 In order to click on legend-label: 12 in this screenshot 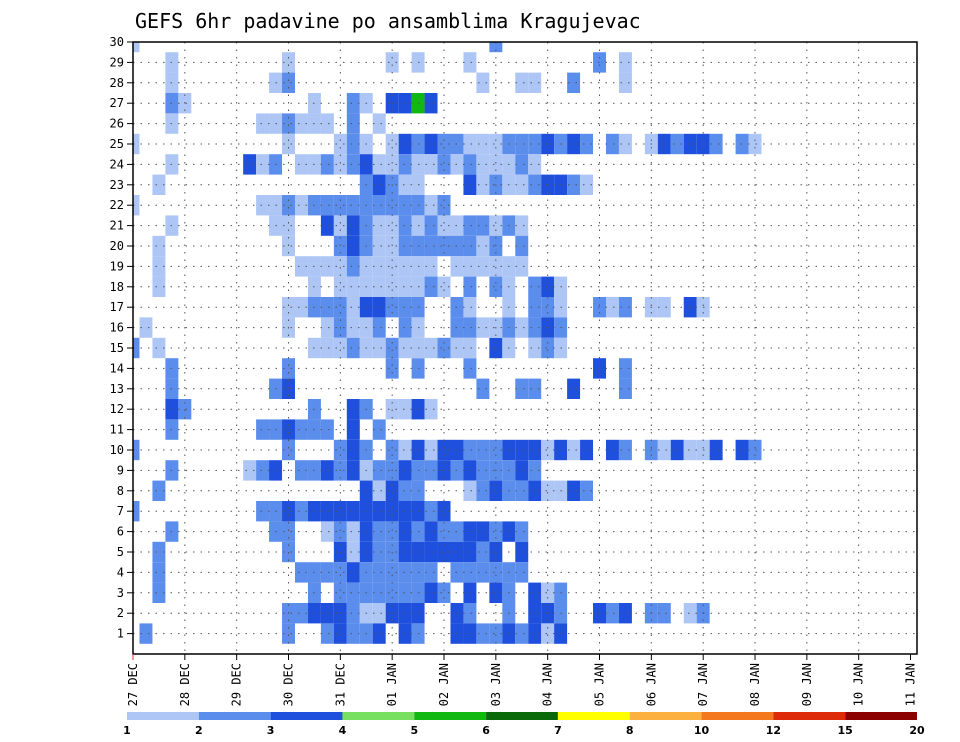, I will do `click(773, 730)`.